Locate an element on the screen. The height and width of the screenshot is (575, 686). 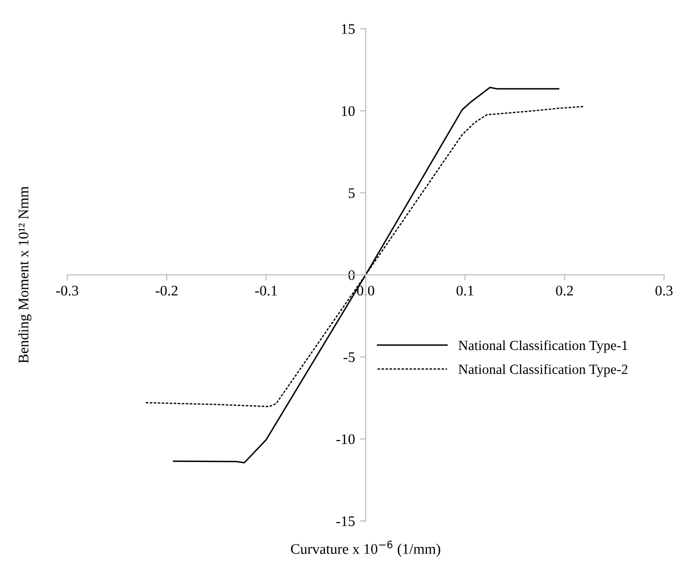
x-tick-label: 0.2 is located at coordinates (564, 291).